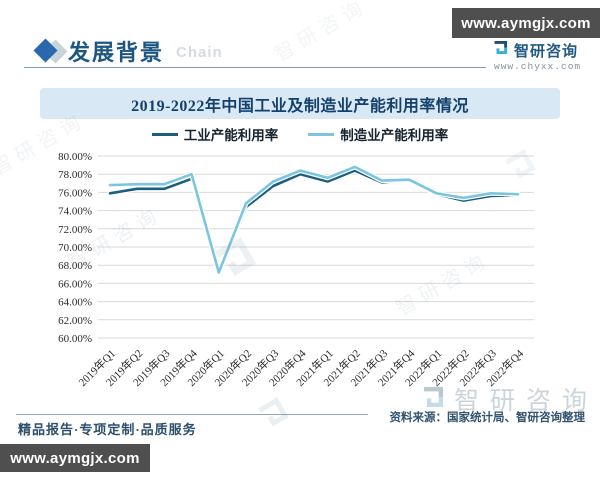 This screenshot has height=480, width=600. I want to click on y-tick-label: 62.00%, so click(75, 321).